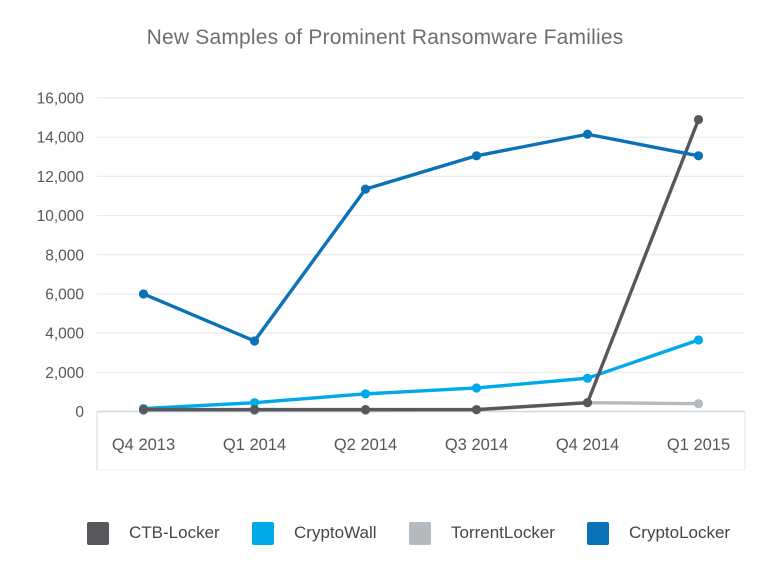  I want to click on x-axis-tick-label: Q3 2014, so click(476, 445).